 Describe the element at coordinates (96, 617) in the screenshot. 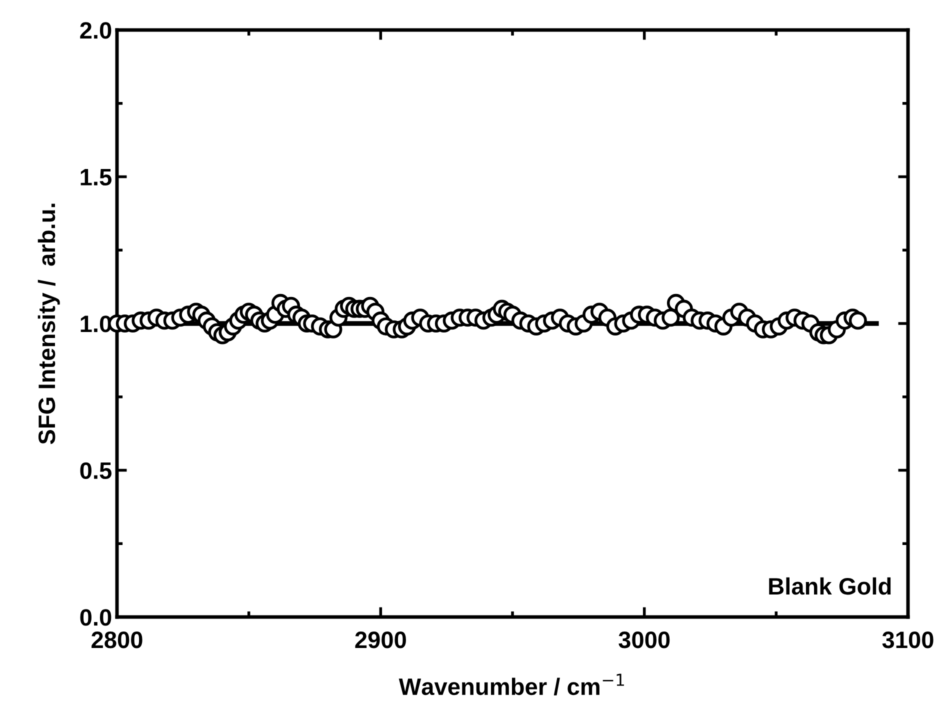

I see `y-tick-label: 0.0` at that location.